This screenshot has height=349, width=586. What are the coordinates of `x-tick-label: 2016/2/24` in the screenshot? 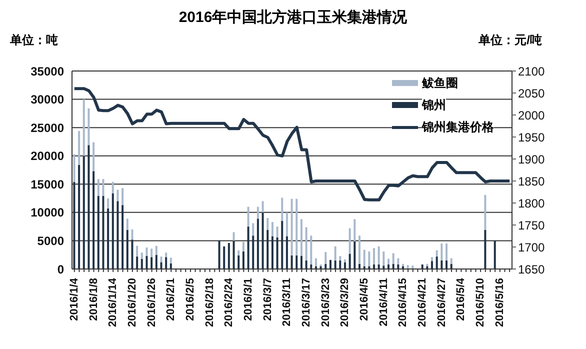 It's located at (229, 302).